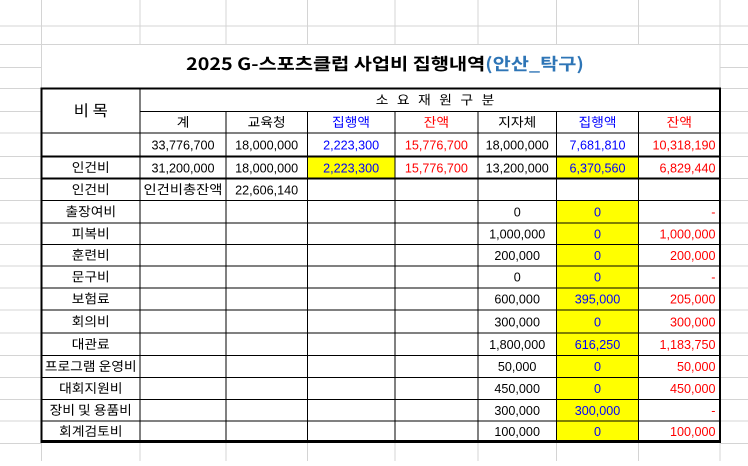 The width and height of the screenshot is (748, 466). What do you see at coordinates (517, 345) in the screenshot?
I see `svg-text: 1,800,000` at bounding box center [517, 345].